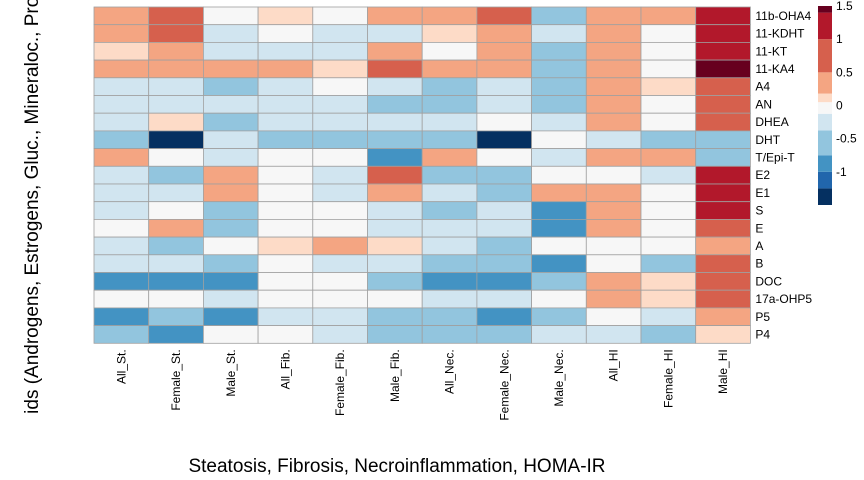 Image resolution: width=864 pixels, height=480 pixels. What do you see at coordinates (839, 106) in the screenshot?
I see `legend-tick-label: 0` at bounding box center [839, 106].